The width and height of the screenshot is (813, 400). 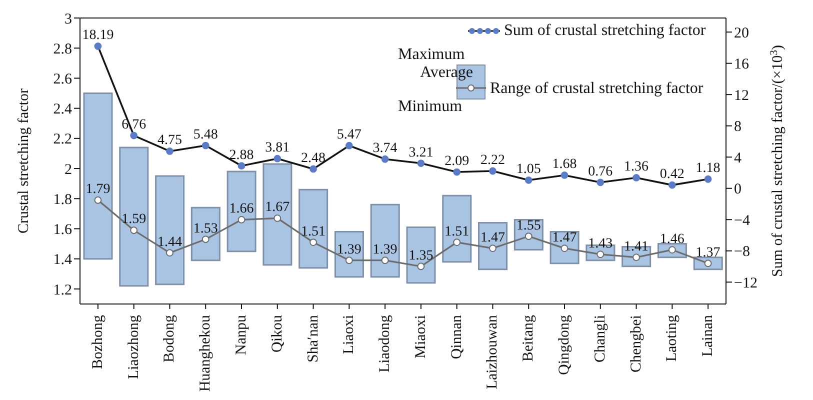 I want to click on y2-tick-label: 16, so click(x=742, y=64).